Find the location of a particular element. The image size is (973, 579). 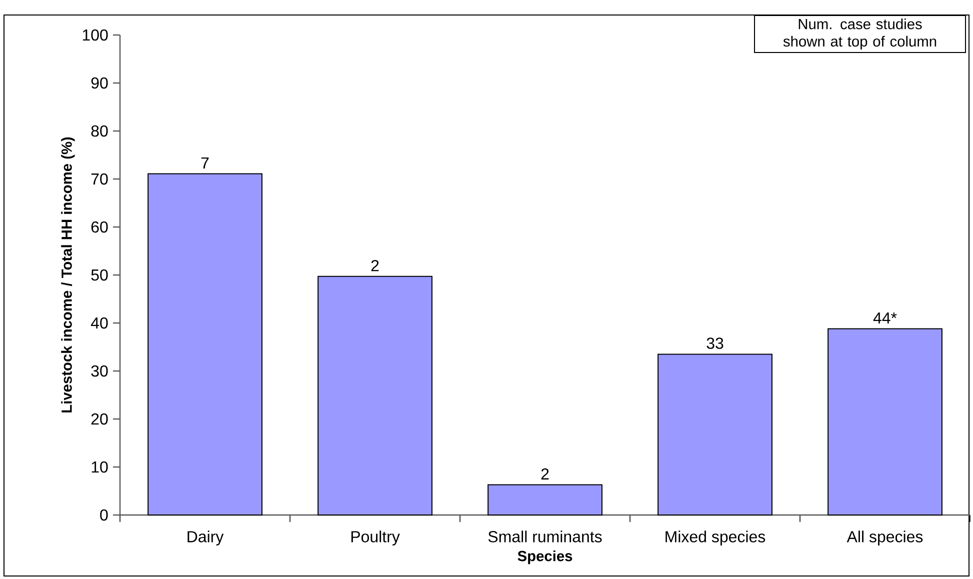

x-axis-title: Species is located at coordinates (545, 557).